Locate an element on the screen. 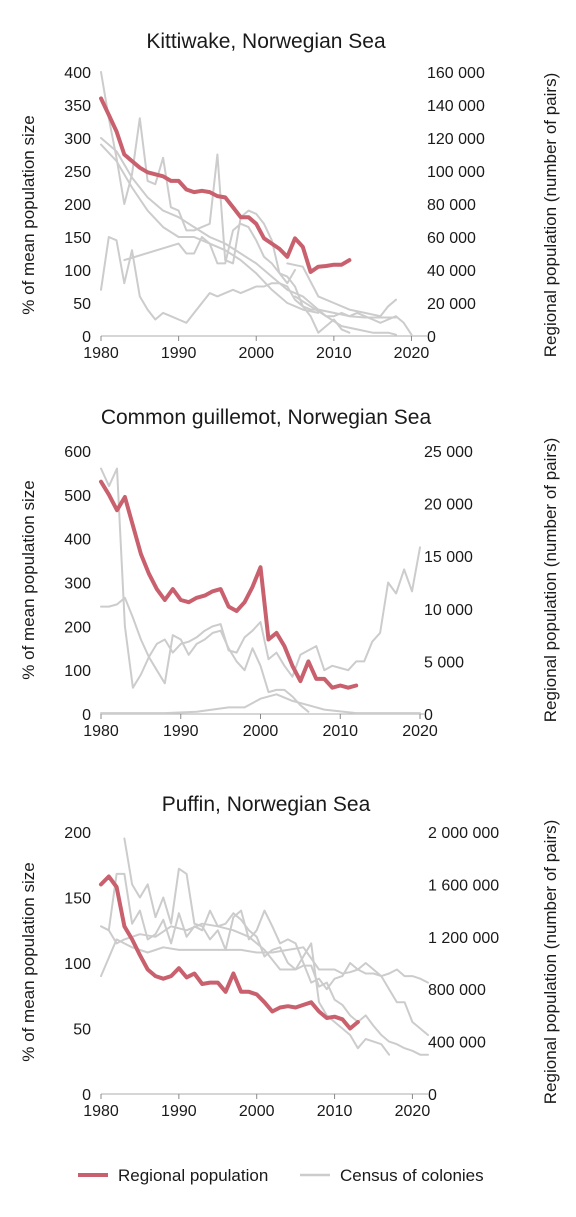 This screenshot has height=1217, width=576. y-tick-right: 100 000 is located at coordinates (456, 172).